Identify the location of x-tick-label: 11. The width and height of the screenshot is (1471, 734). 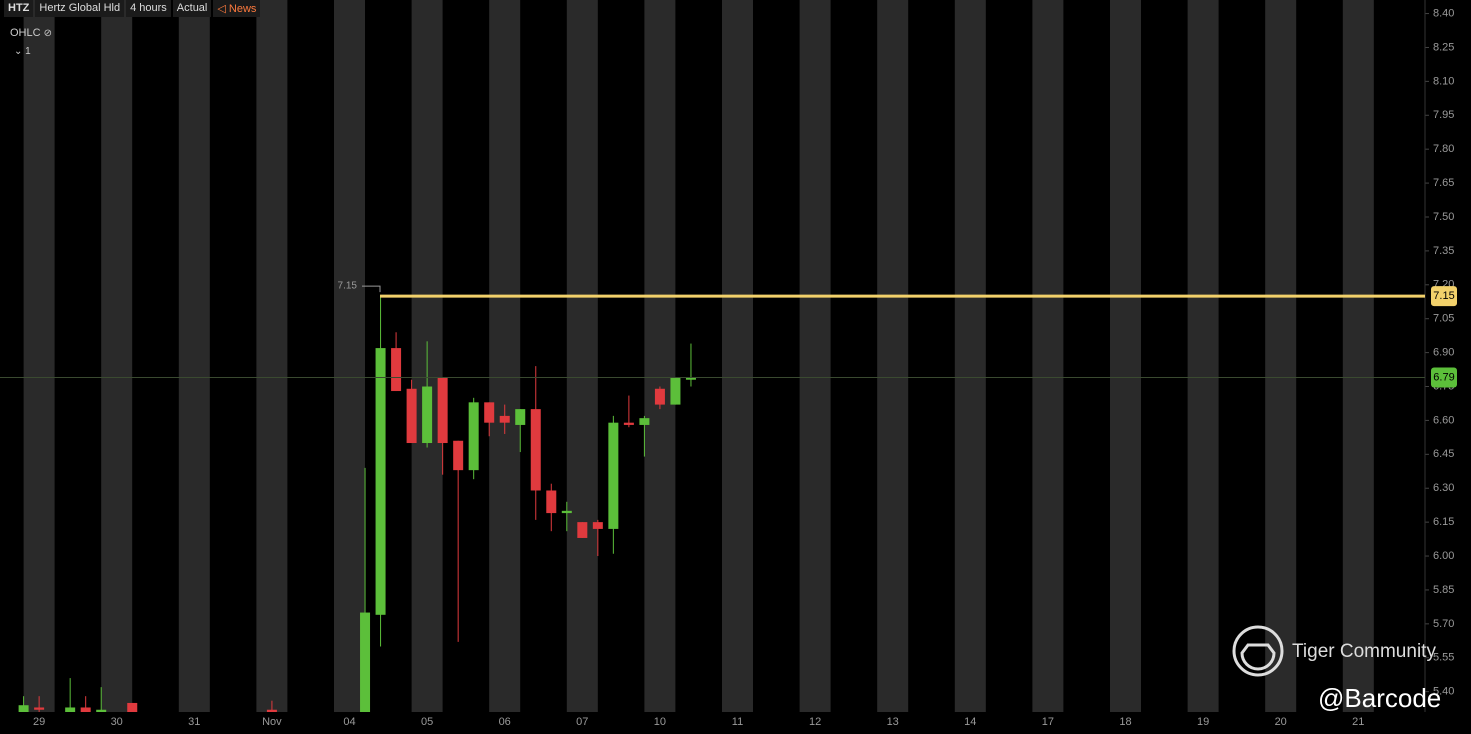
(737, 722).